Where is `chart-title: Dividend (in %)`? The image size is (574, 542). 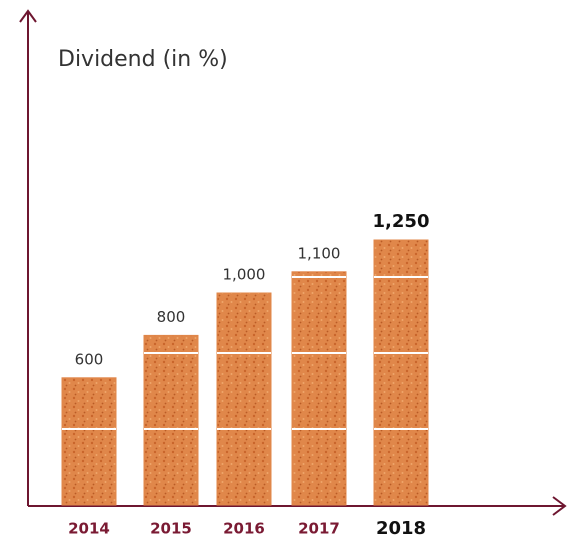
chart-title: Dividend (in %) is located at coordinates (143, 59).